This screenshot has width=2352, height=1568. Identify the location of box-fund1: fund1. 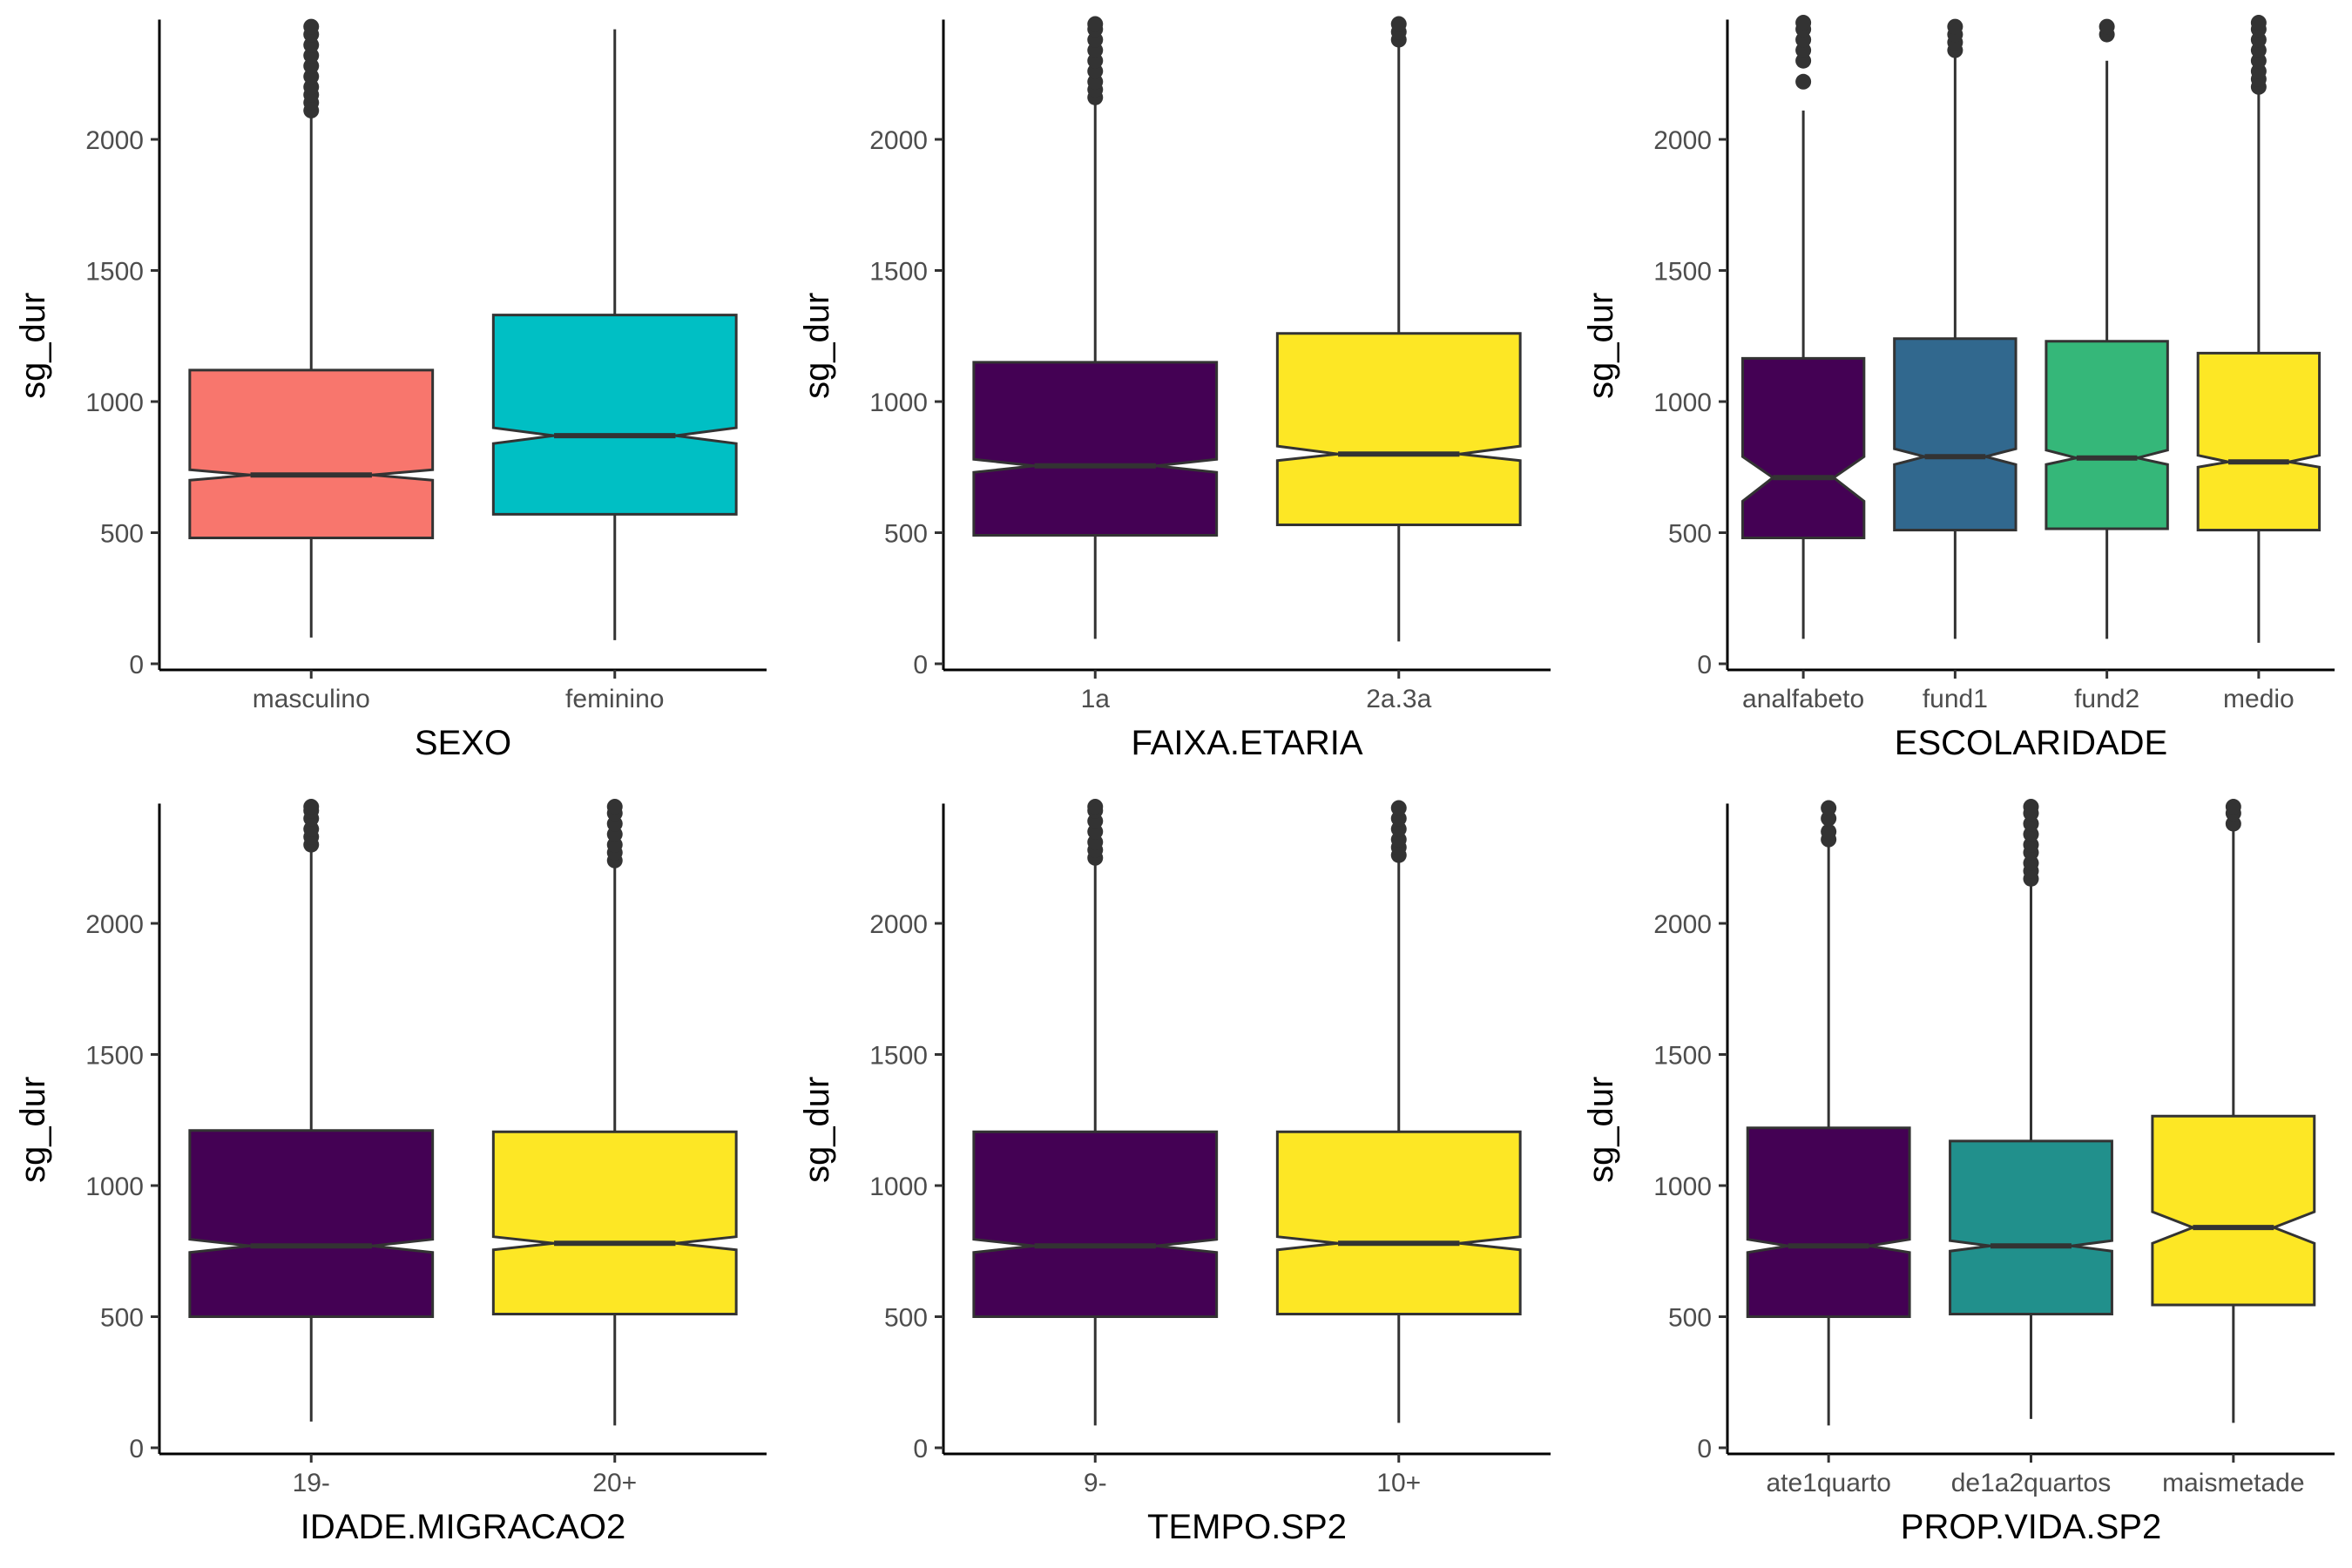
(1955, 366).